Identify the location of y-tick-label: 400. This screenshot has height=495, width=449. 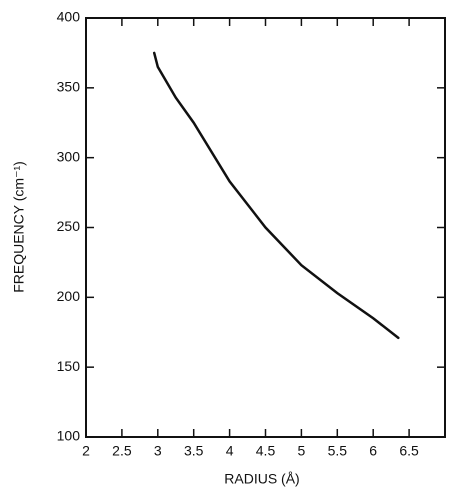
(69, 17).